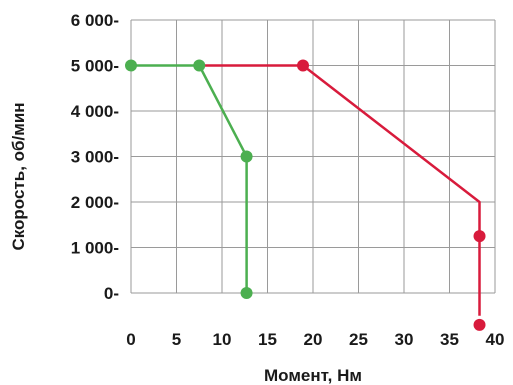 The image size is (513, 385). Describe the element at coordinates (95, 66) in the screenshot. I see `y-tick-label: 5 000-` at that location.